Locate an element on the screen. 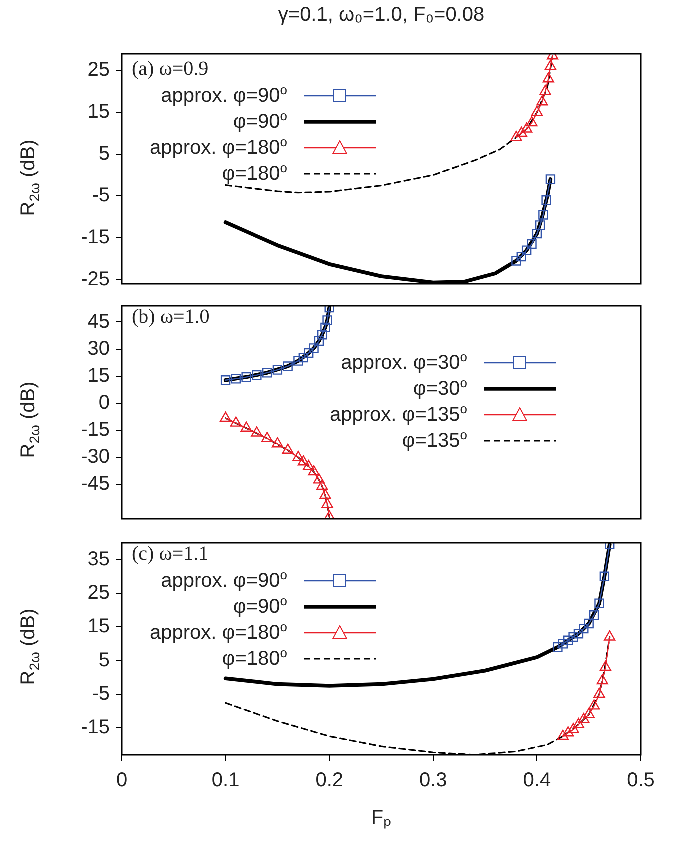 The image size is (687, 843). legend-label: approx. φ=135$^{o}$ is located at coordinates (399, 413).